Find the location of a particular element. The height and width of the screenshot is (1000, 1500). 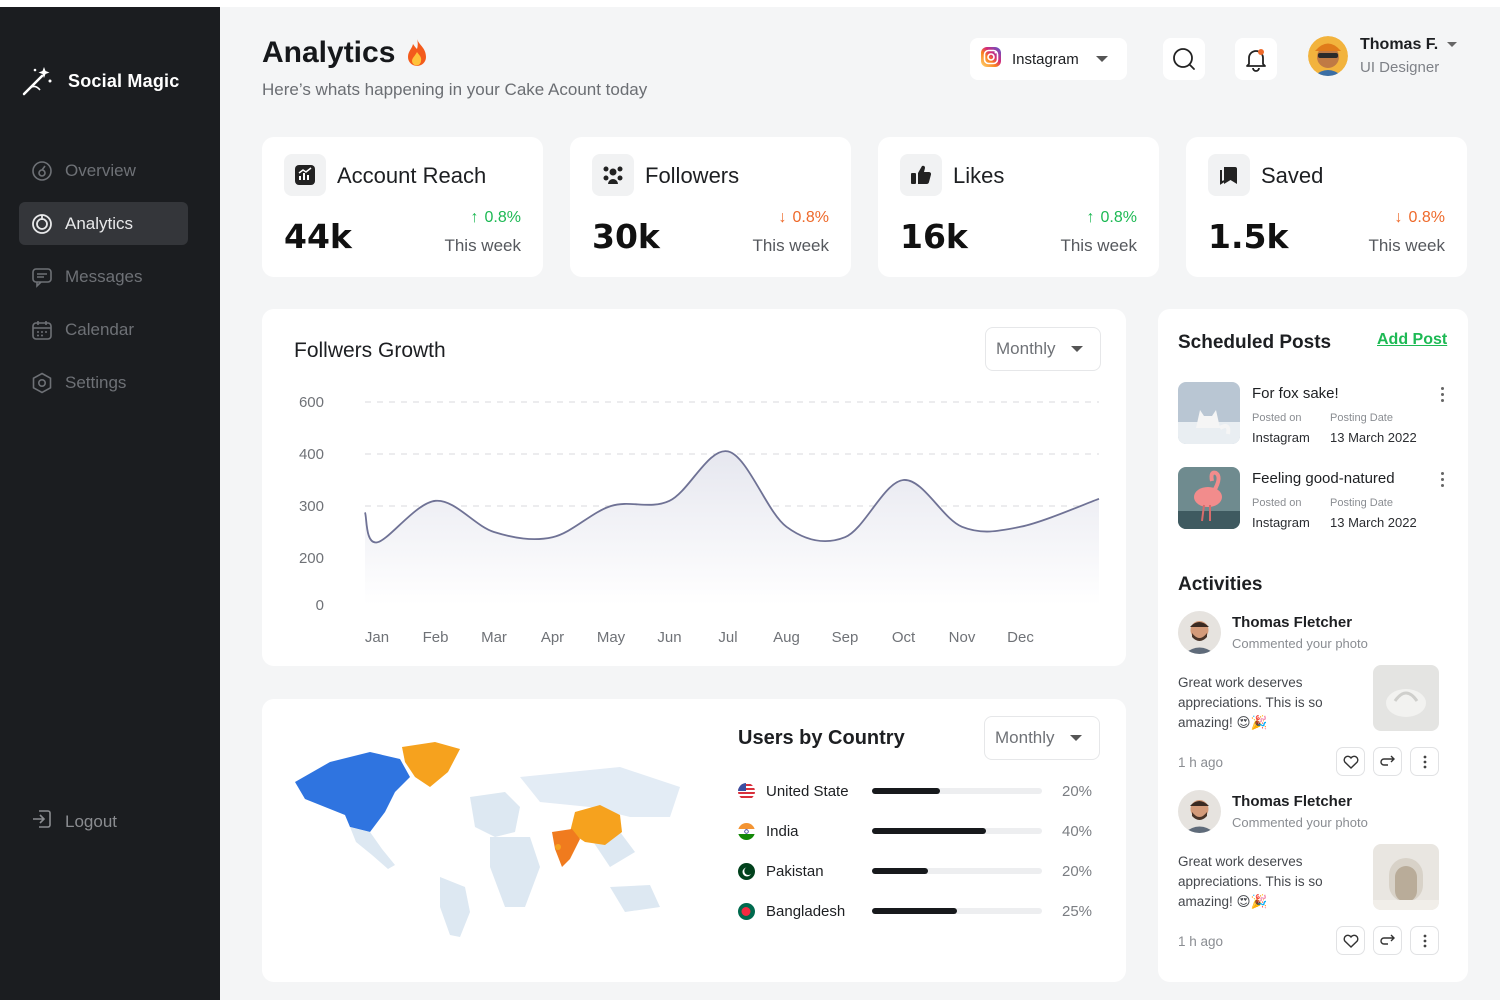

search-button is located at coordinates (1184, 59).